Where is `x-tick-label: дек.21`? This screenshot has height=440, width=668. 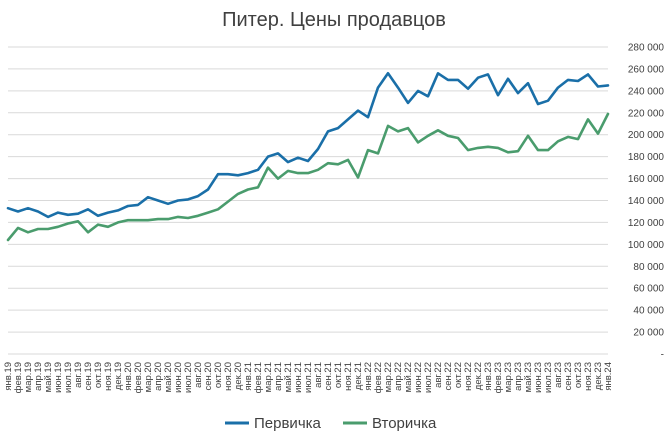
x-tick-label: дек.21 is located at coordinates (358, 376).